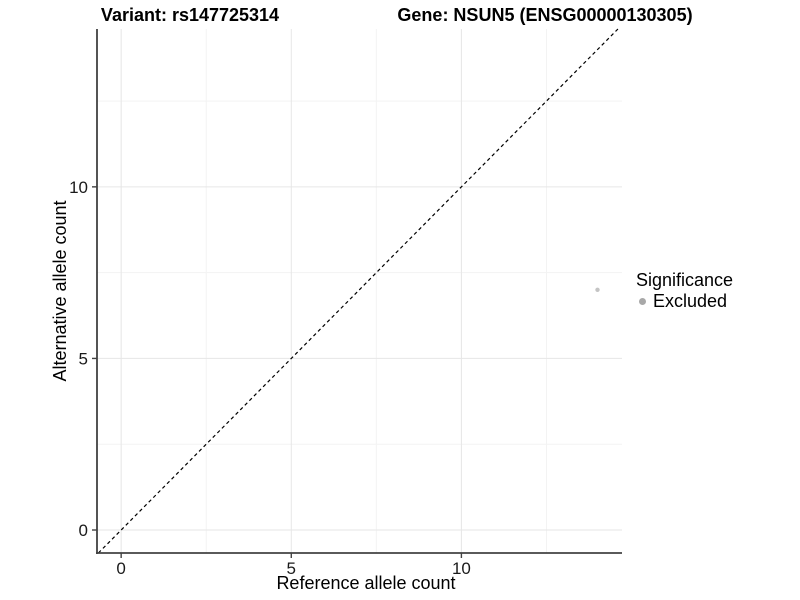 The height and width of the screenshot is (600, 800). I want to click on variant-title: Variant: rs147725314, so click(190, 15).